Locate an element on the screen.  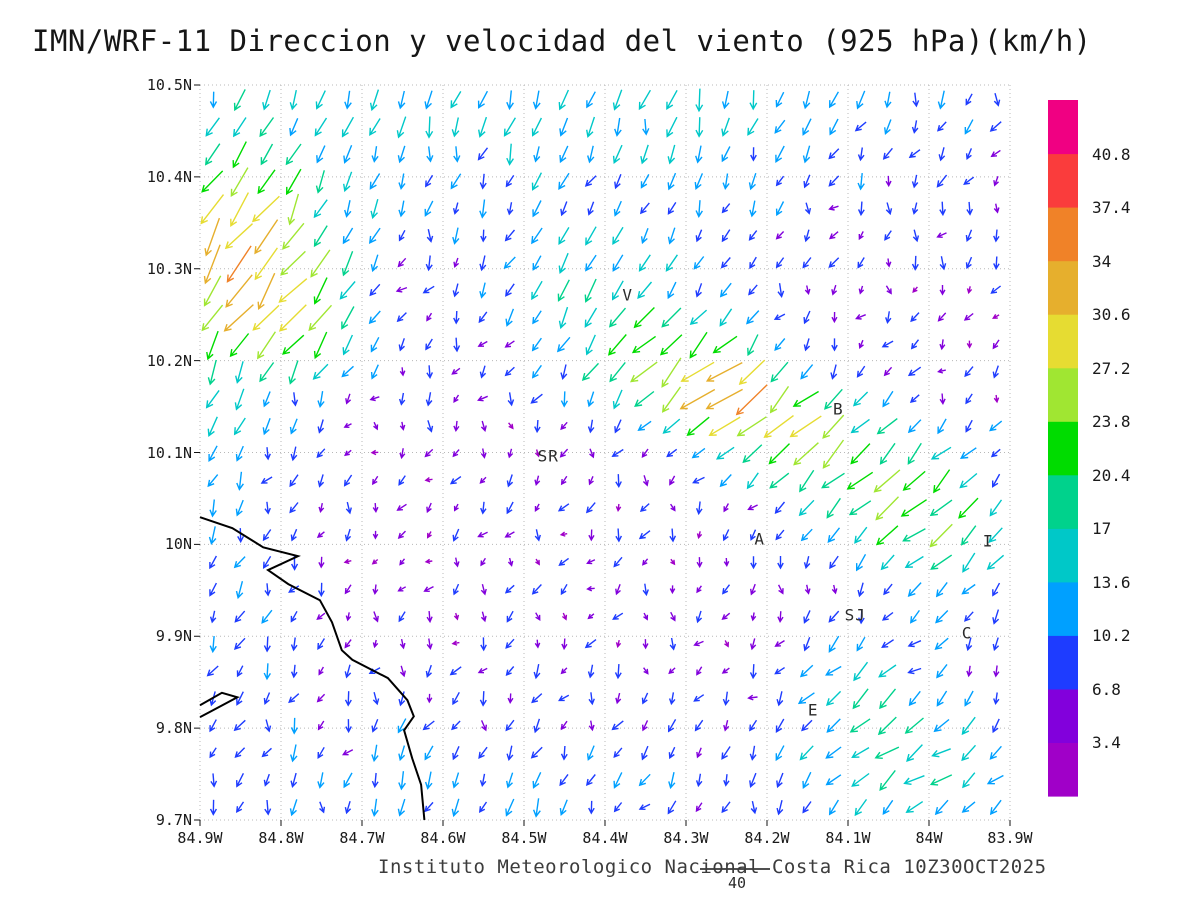
colorbar-tick-label: 40.8 is located at coordinates (1111, 154).